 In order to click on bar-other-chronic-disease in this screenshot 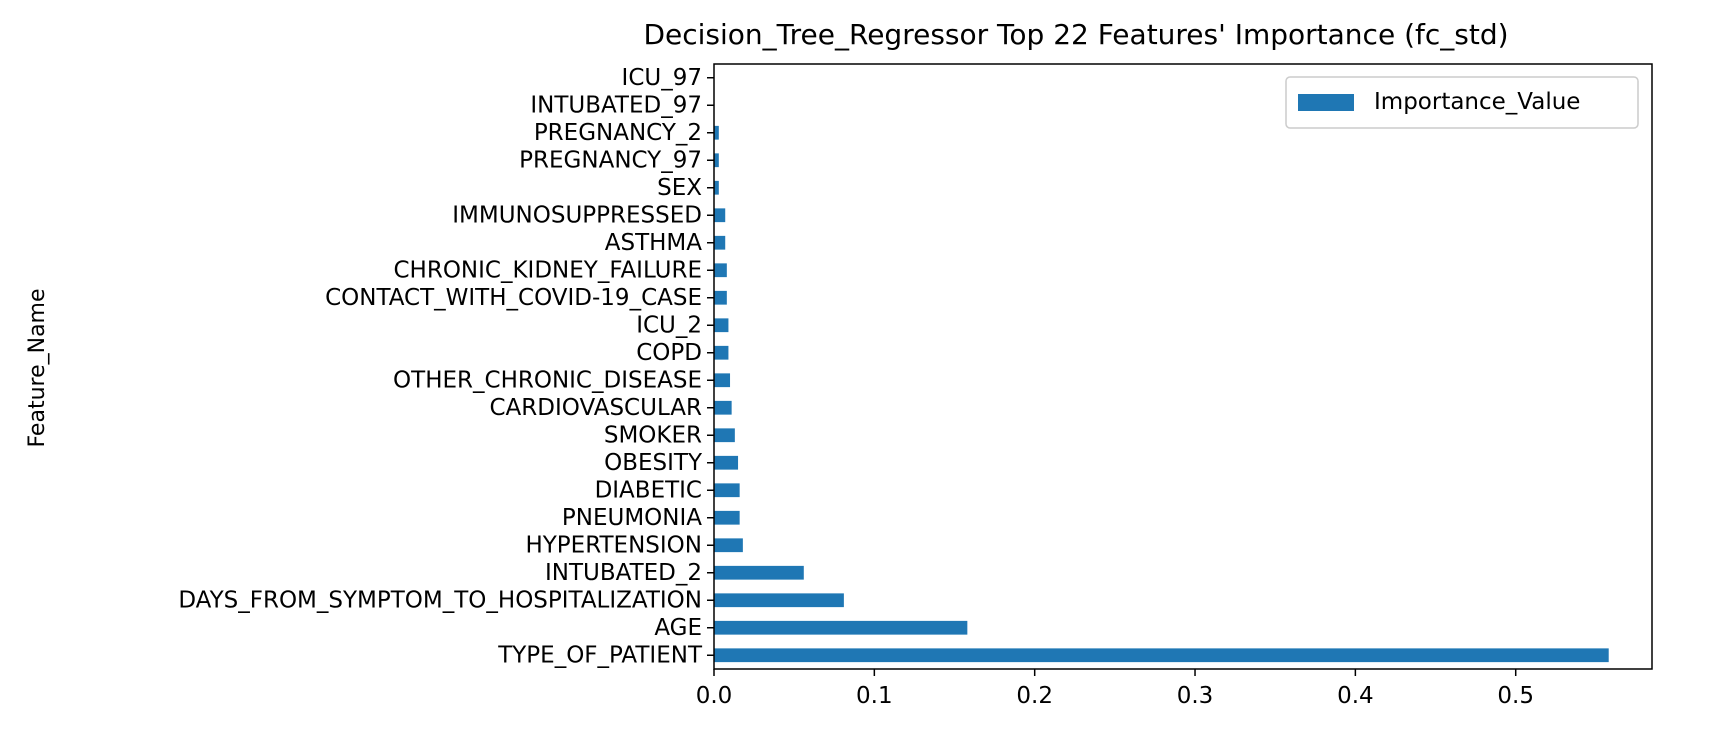, I will do `click(722, 380)`.